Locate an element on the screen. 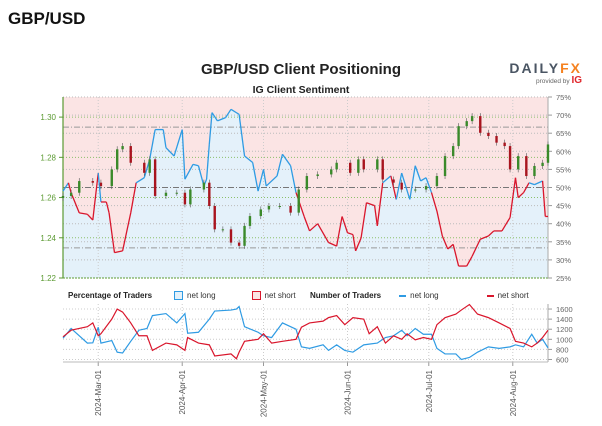 This screenshot has width=602, height=426. legend-pct-title: Percentage of Traders is located at coordinates (110, 295).